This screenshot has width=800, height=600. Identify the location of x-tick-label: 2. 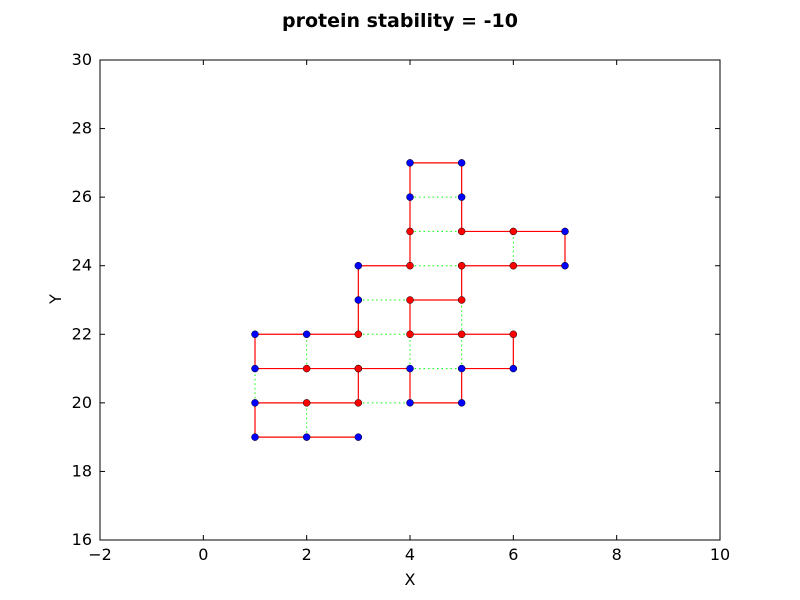
(307, 554).